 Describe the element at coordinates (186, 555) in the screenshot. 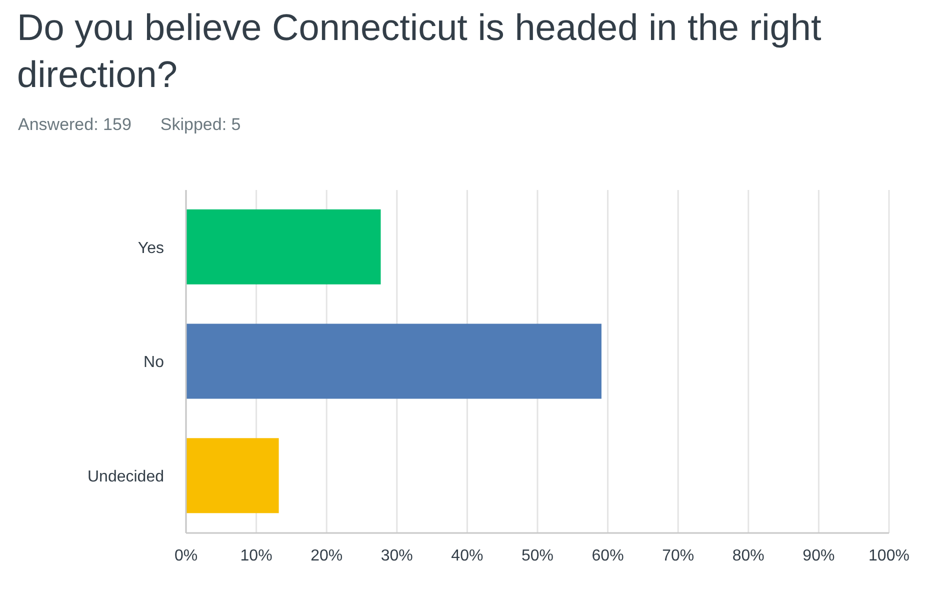

I see `x-tick-label: 0%` at that location.